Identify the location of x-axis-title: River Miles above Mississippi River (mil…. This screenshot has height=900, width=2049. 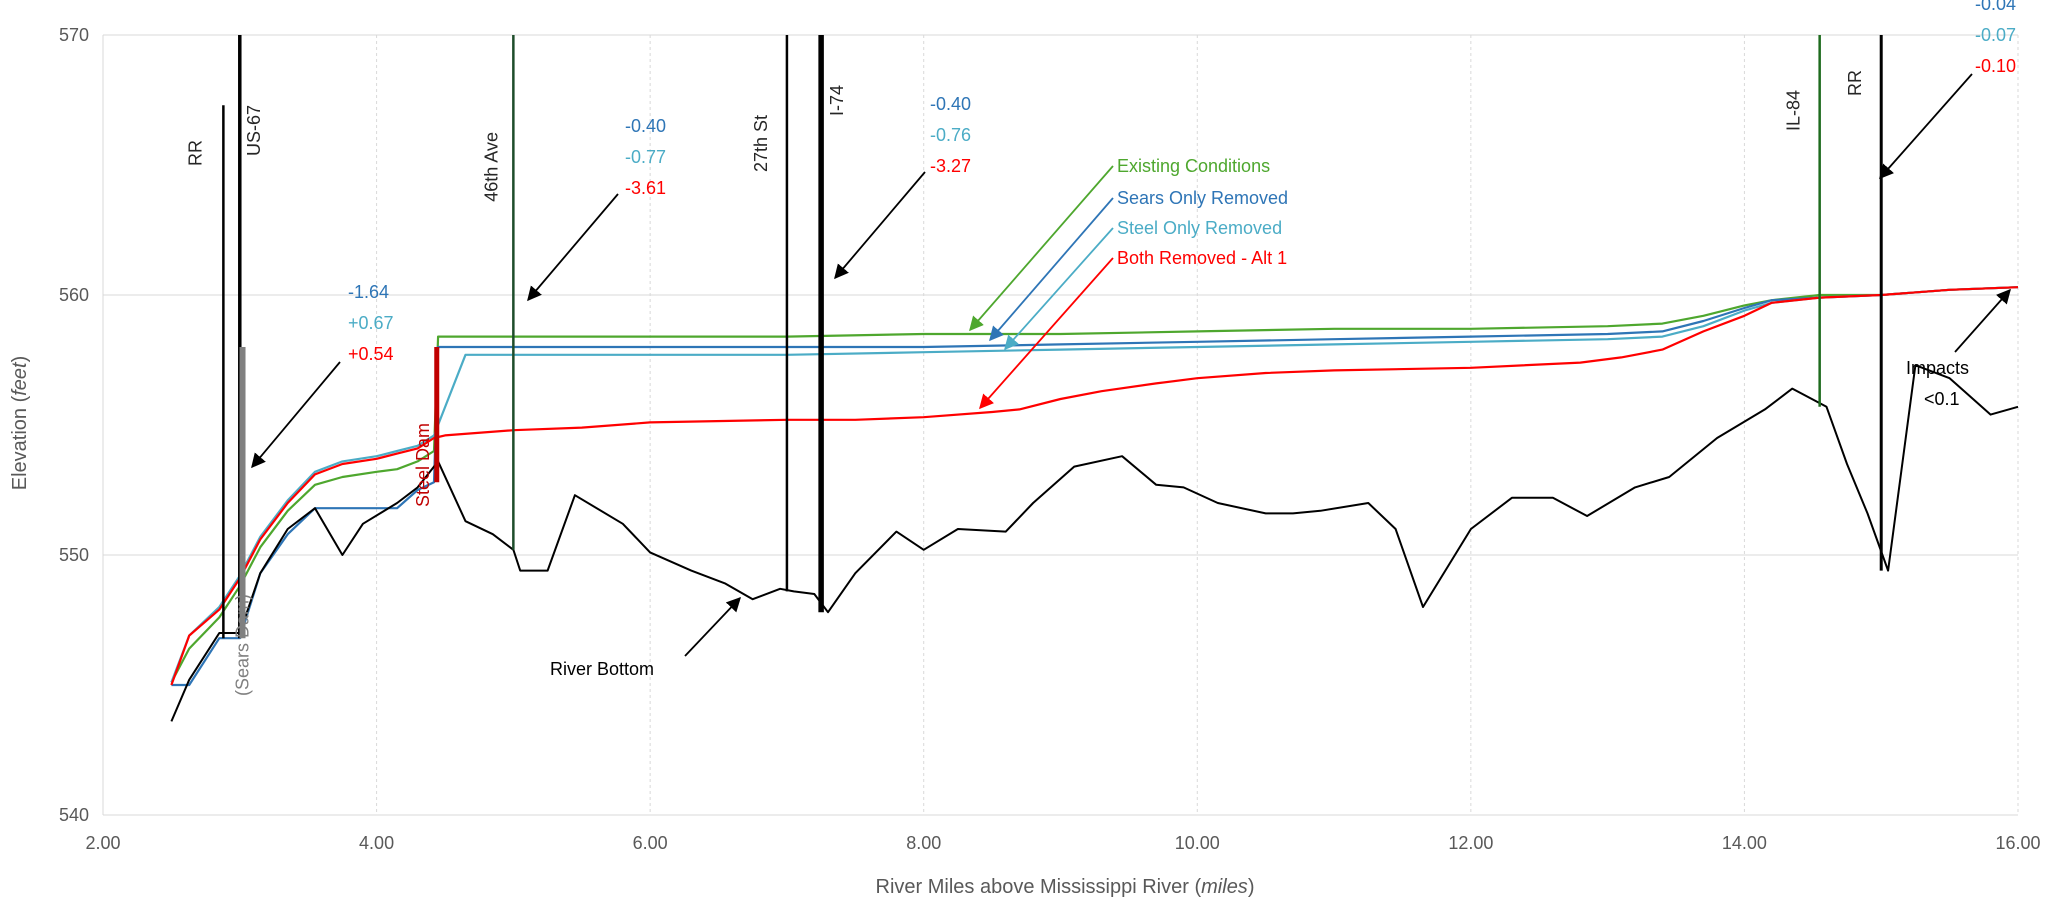
(1065, 887).